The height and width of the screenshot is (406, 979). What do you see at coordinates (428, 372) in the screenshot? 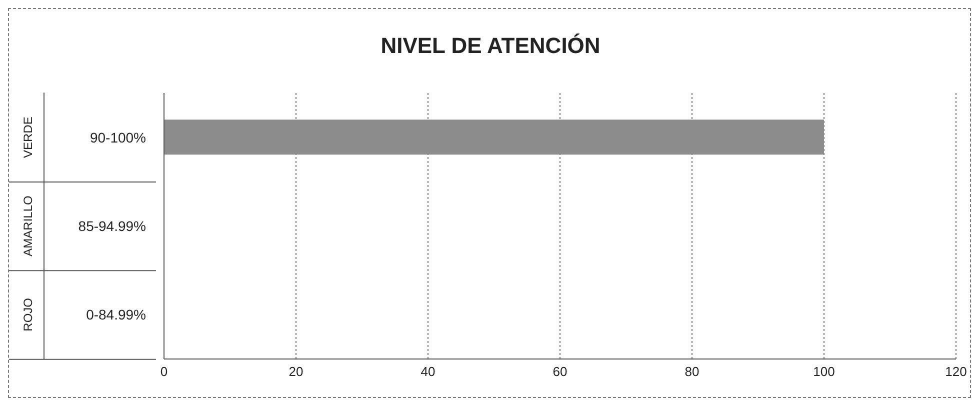
I see `x-tick-label: 40` at bounding box center [428, 372].